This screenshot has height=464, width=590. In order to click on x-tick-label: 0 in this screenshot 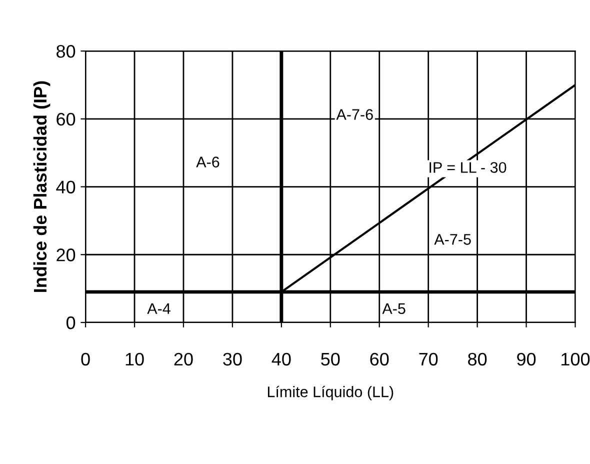, I will do `click(85, 359)`.